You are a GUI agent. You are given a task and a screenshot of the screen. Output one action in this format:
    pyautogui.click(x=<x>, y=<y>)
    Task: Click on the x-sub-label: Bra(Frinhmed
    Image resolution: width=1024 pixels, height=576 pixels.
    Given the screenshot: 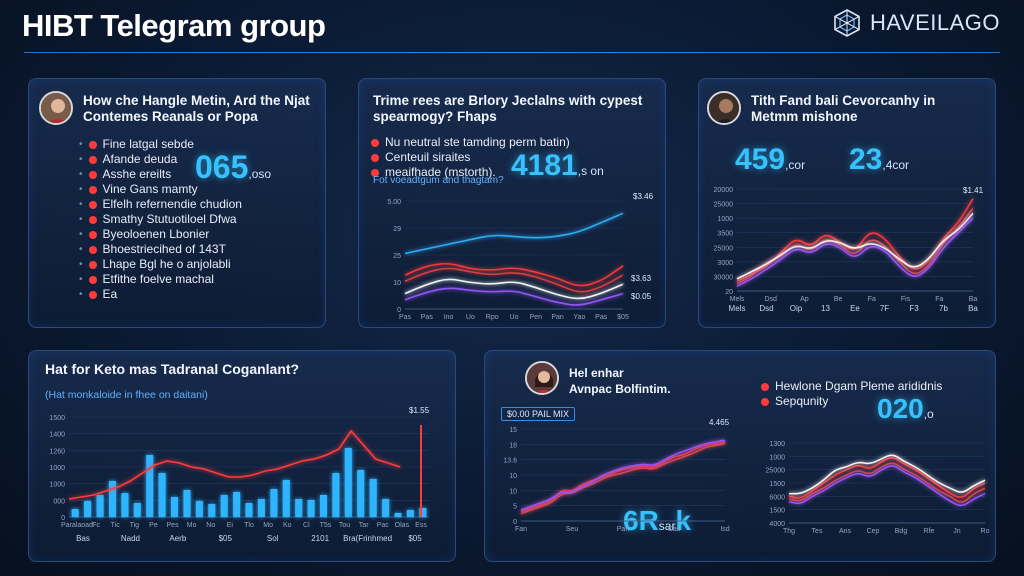 What is the action you would take?
    pyautogui.click(x=367, y=538)
    